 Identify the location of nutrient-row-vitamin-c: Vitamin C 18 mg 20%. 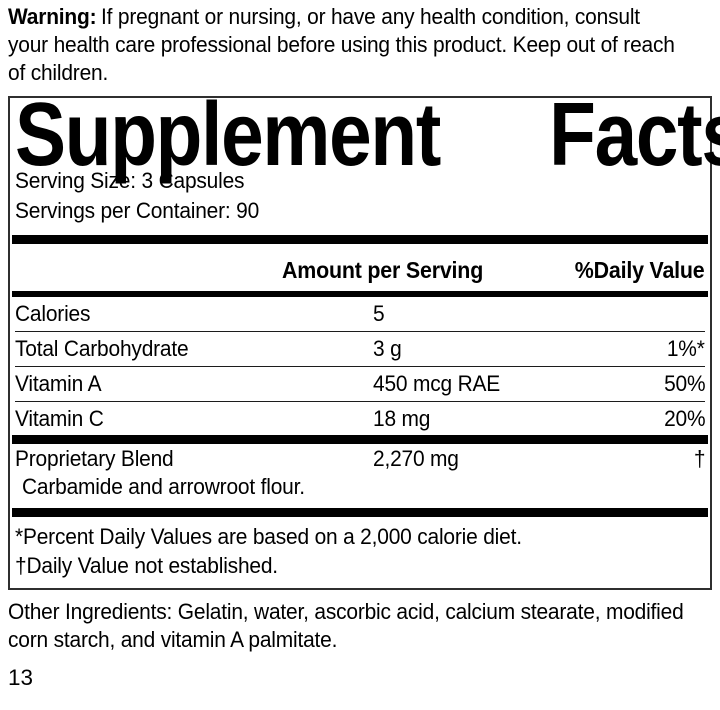
(360, 418).